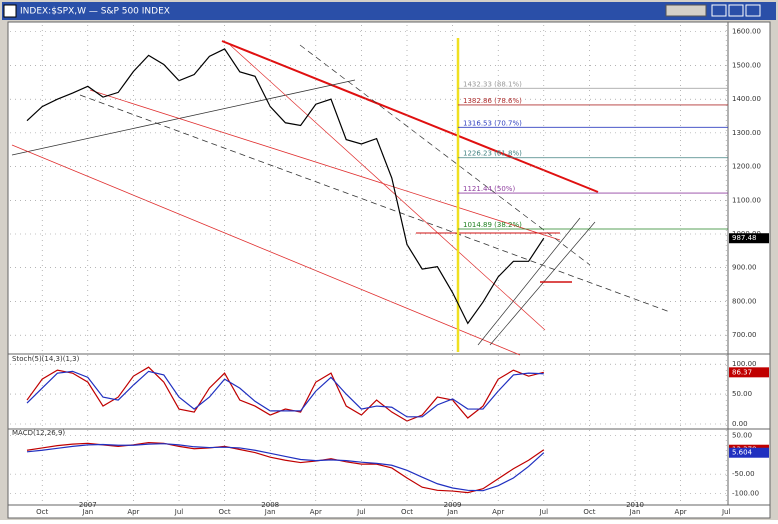  Describe the element at coordinates (746, 32) in the screenshot. I see `y-tick-label: 1600.00` at that location.